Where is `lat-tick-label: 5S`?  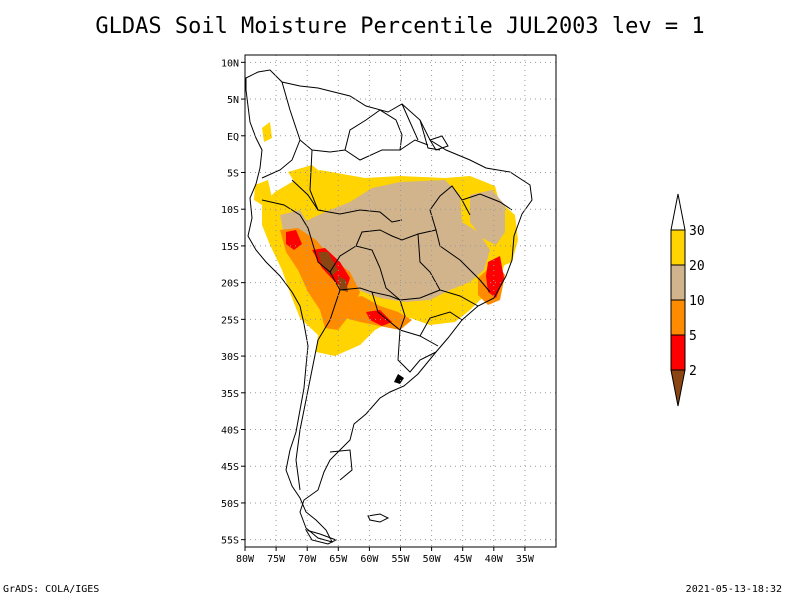 lat-tick-label: 5S is located at coordinates (233, 173).